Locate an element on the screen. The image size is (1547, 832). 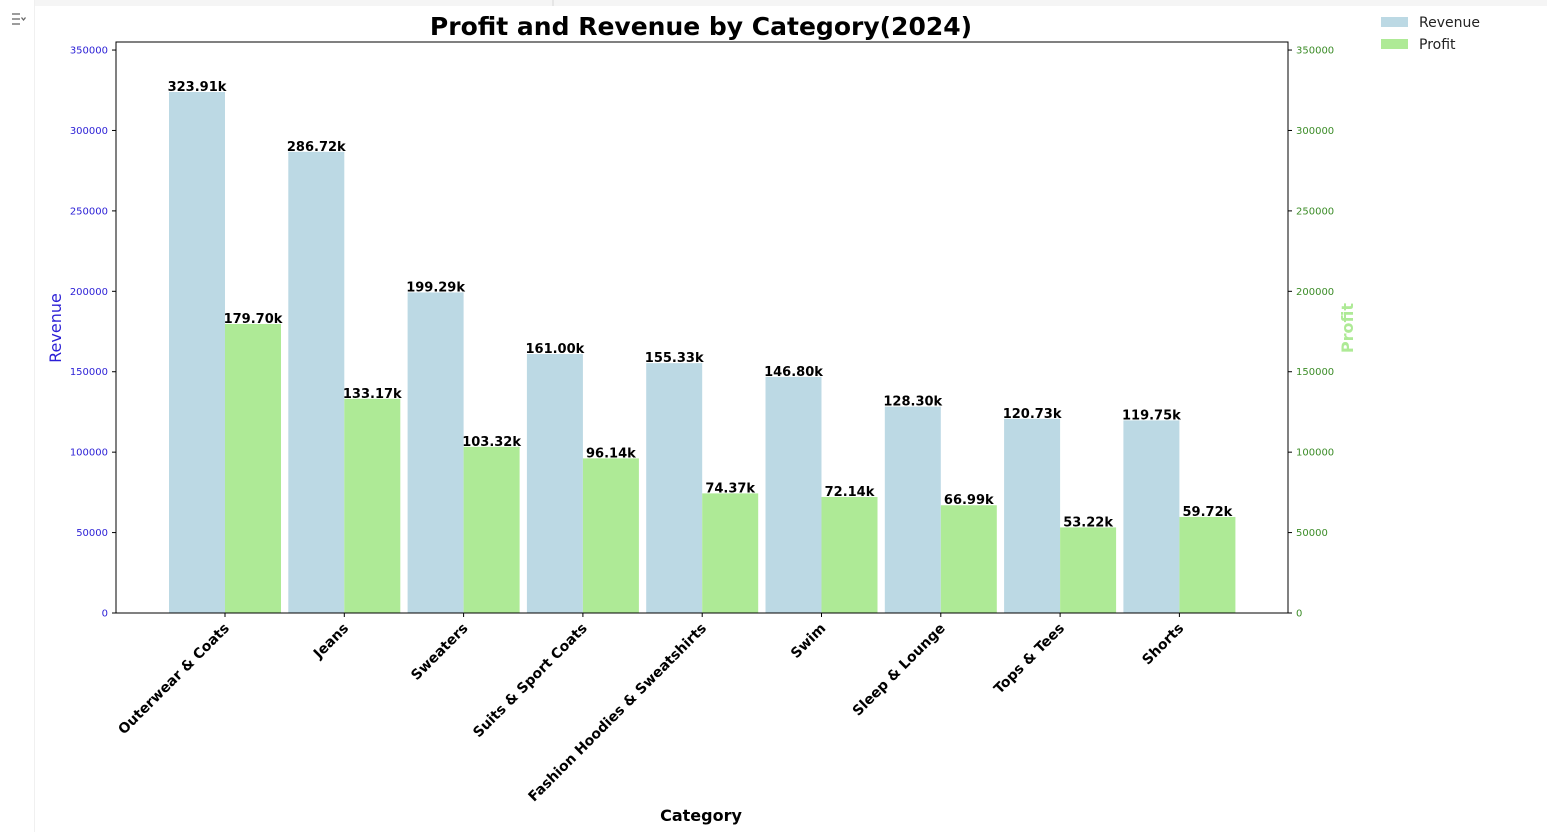
profit-value-label-7: 53.22k is located at coordinates (1088, 522).